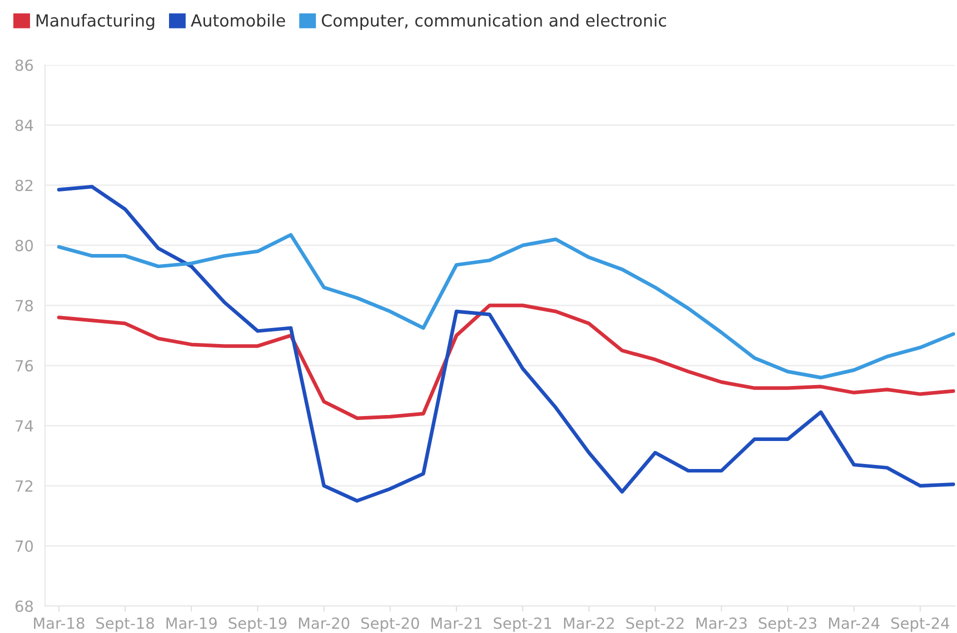 This screenshot has width=957, height=633. What do you see at coordinates (324, 623) in the screenshot?
I see `x-tick-label: Mar-20` at bounding box center [324, 623].